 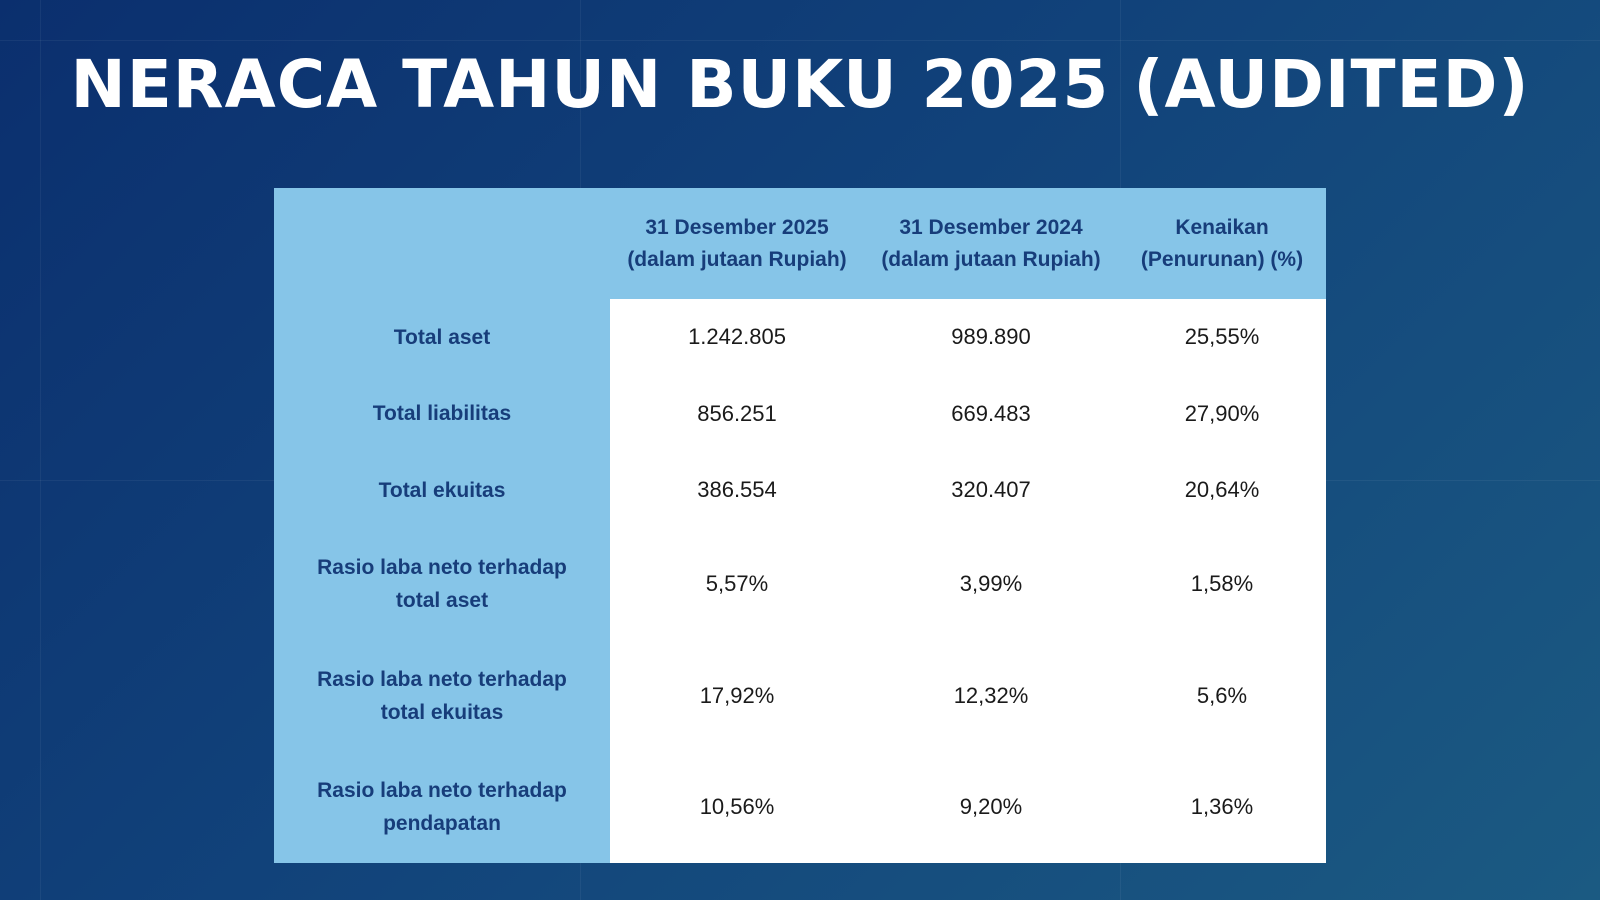 I want to click on row-label: Total aset, so click(x=442, y=337).